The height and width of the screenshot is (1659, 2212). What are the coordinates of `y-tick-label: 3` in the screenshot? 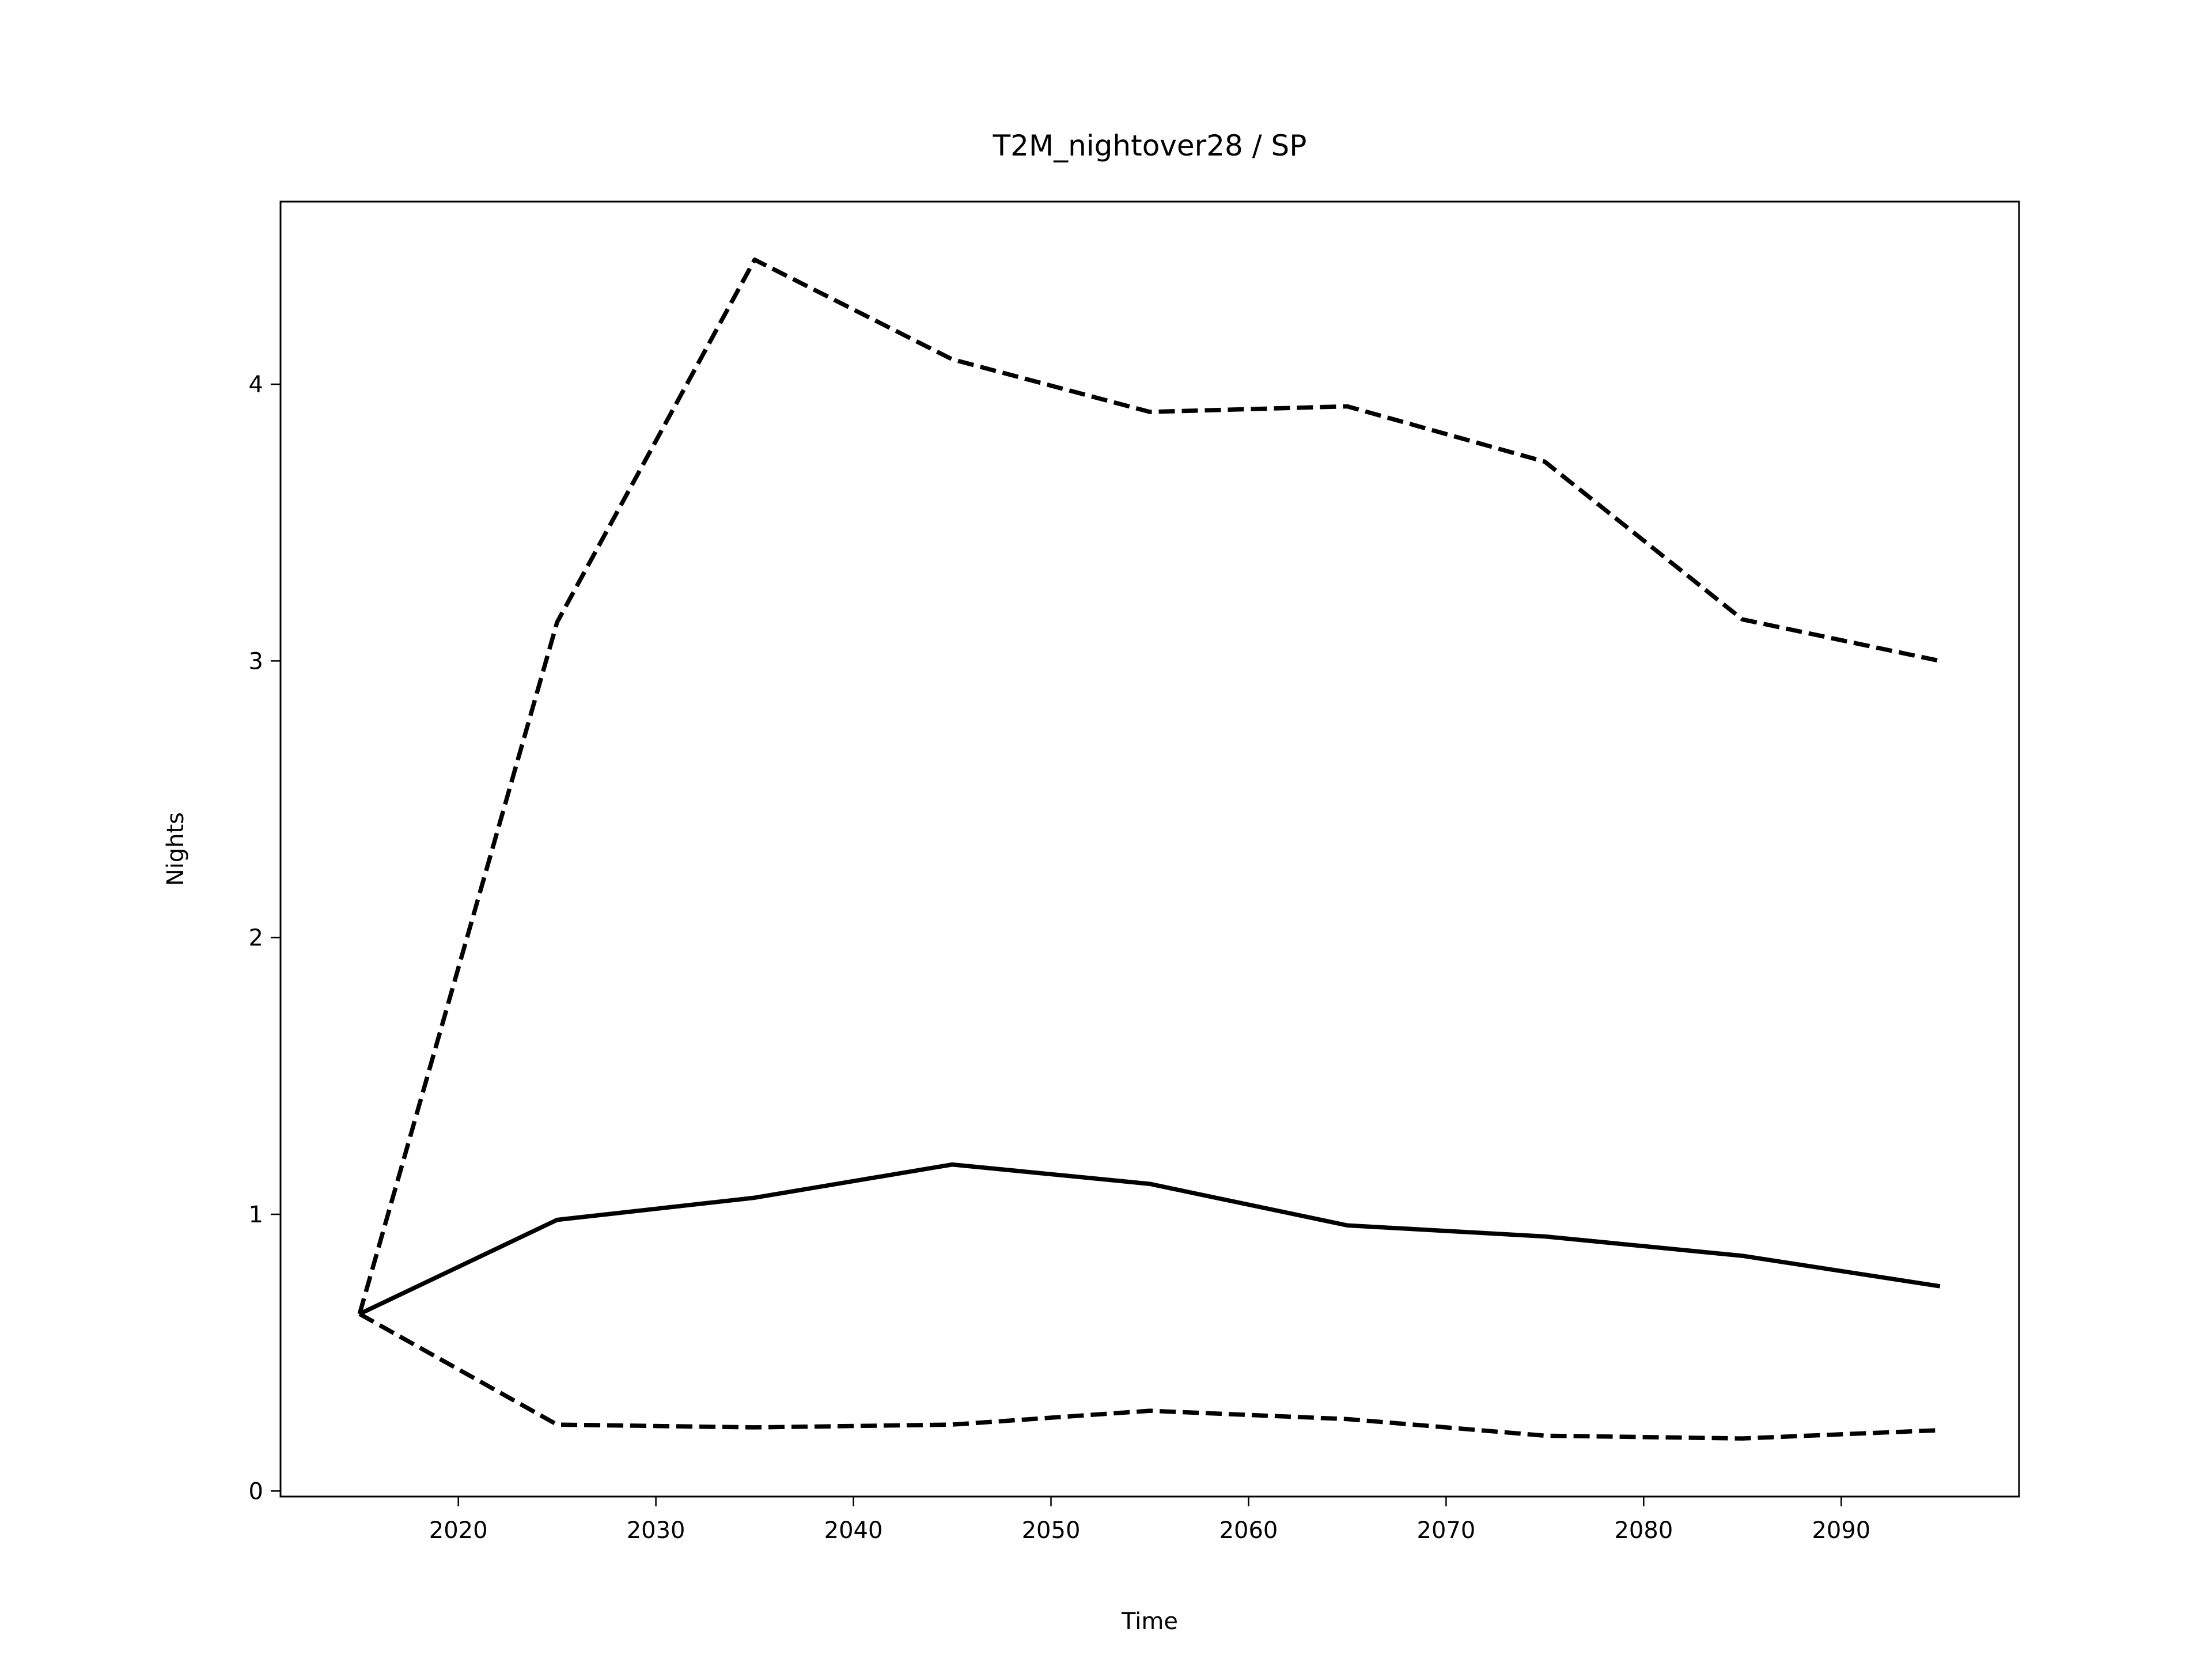 It's located at (256, 661).